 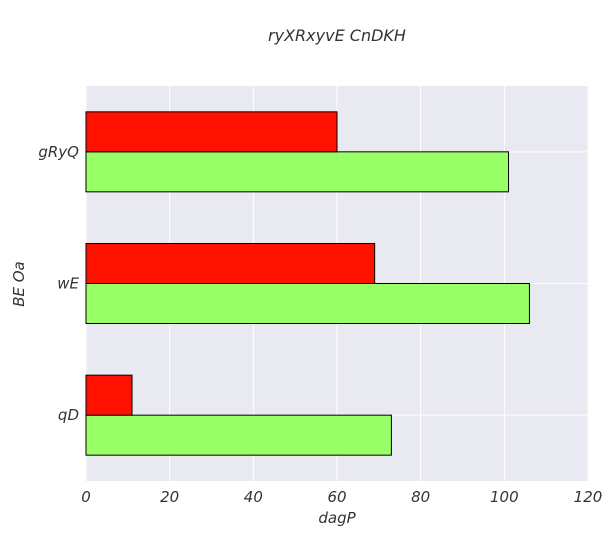 I want to click on x-tick-label: 20, so click(x=169, y=497).